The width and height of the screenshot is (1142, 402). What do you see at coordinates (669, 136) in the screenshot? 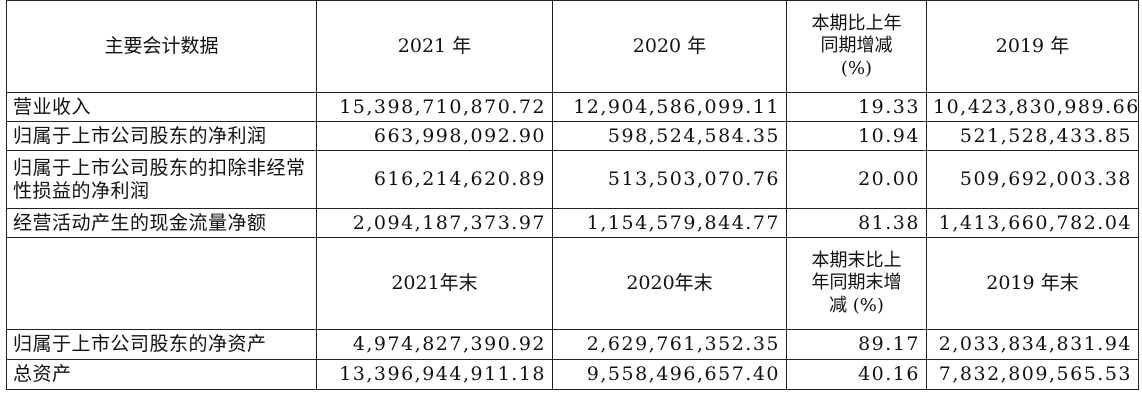
I see `cell-2020: 598,524,584.35` at bounding box center [669, 136].